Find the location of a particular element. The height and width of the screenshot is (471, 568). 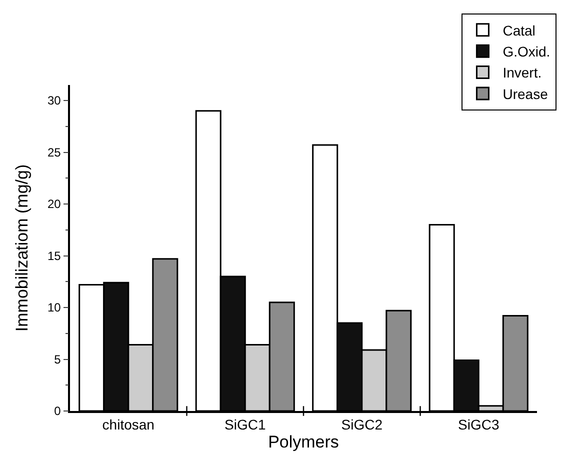

x-tick-label: SiGC3 is located at coordinates (479, 424).